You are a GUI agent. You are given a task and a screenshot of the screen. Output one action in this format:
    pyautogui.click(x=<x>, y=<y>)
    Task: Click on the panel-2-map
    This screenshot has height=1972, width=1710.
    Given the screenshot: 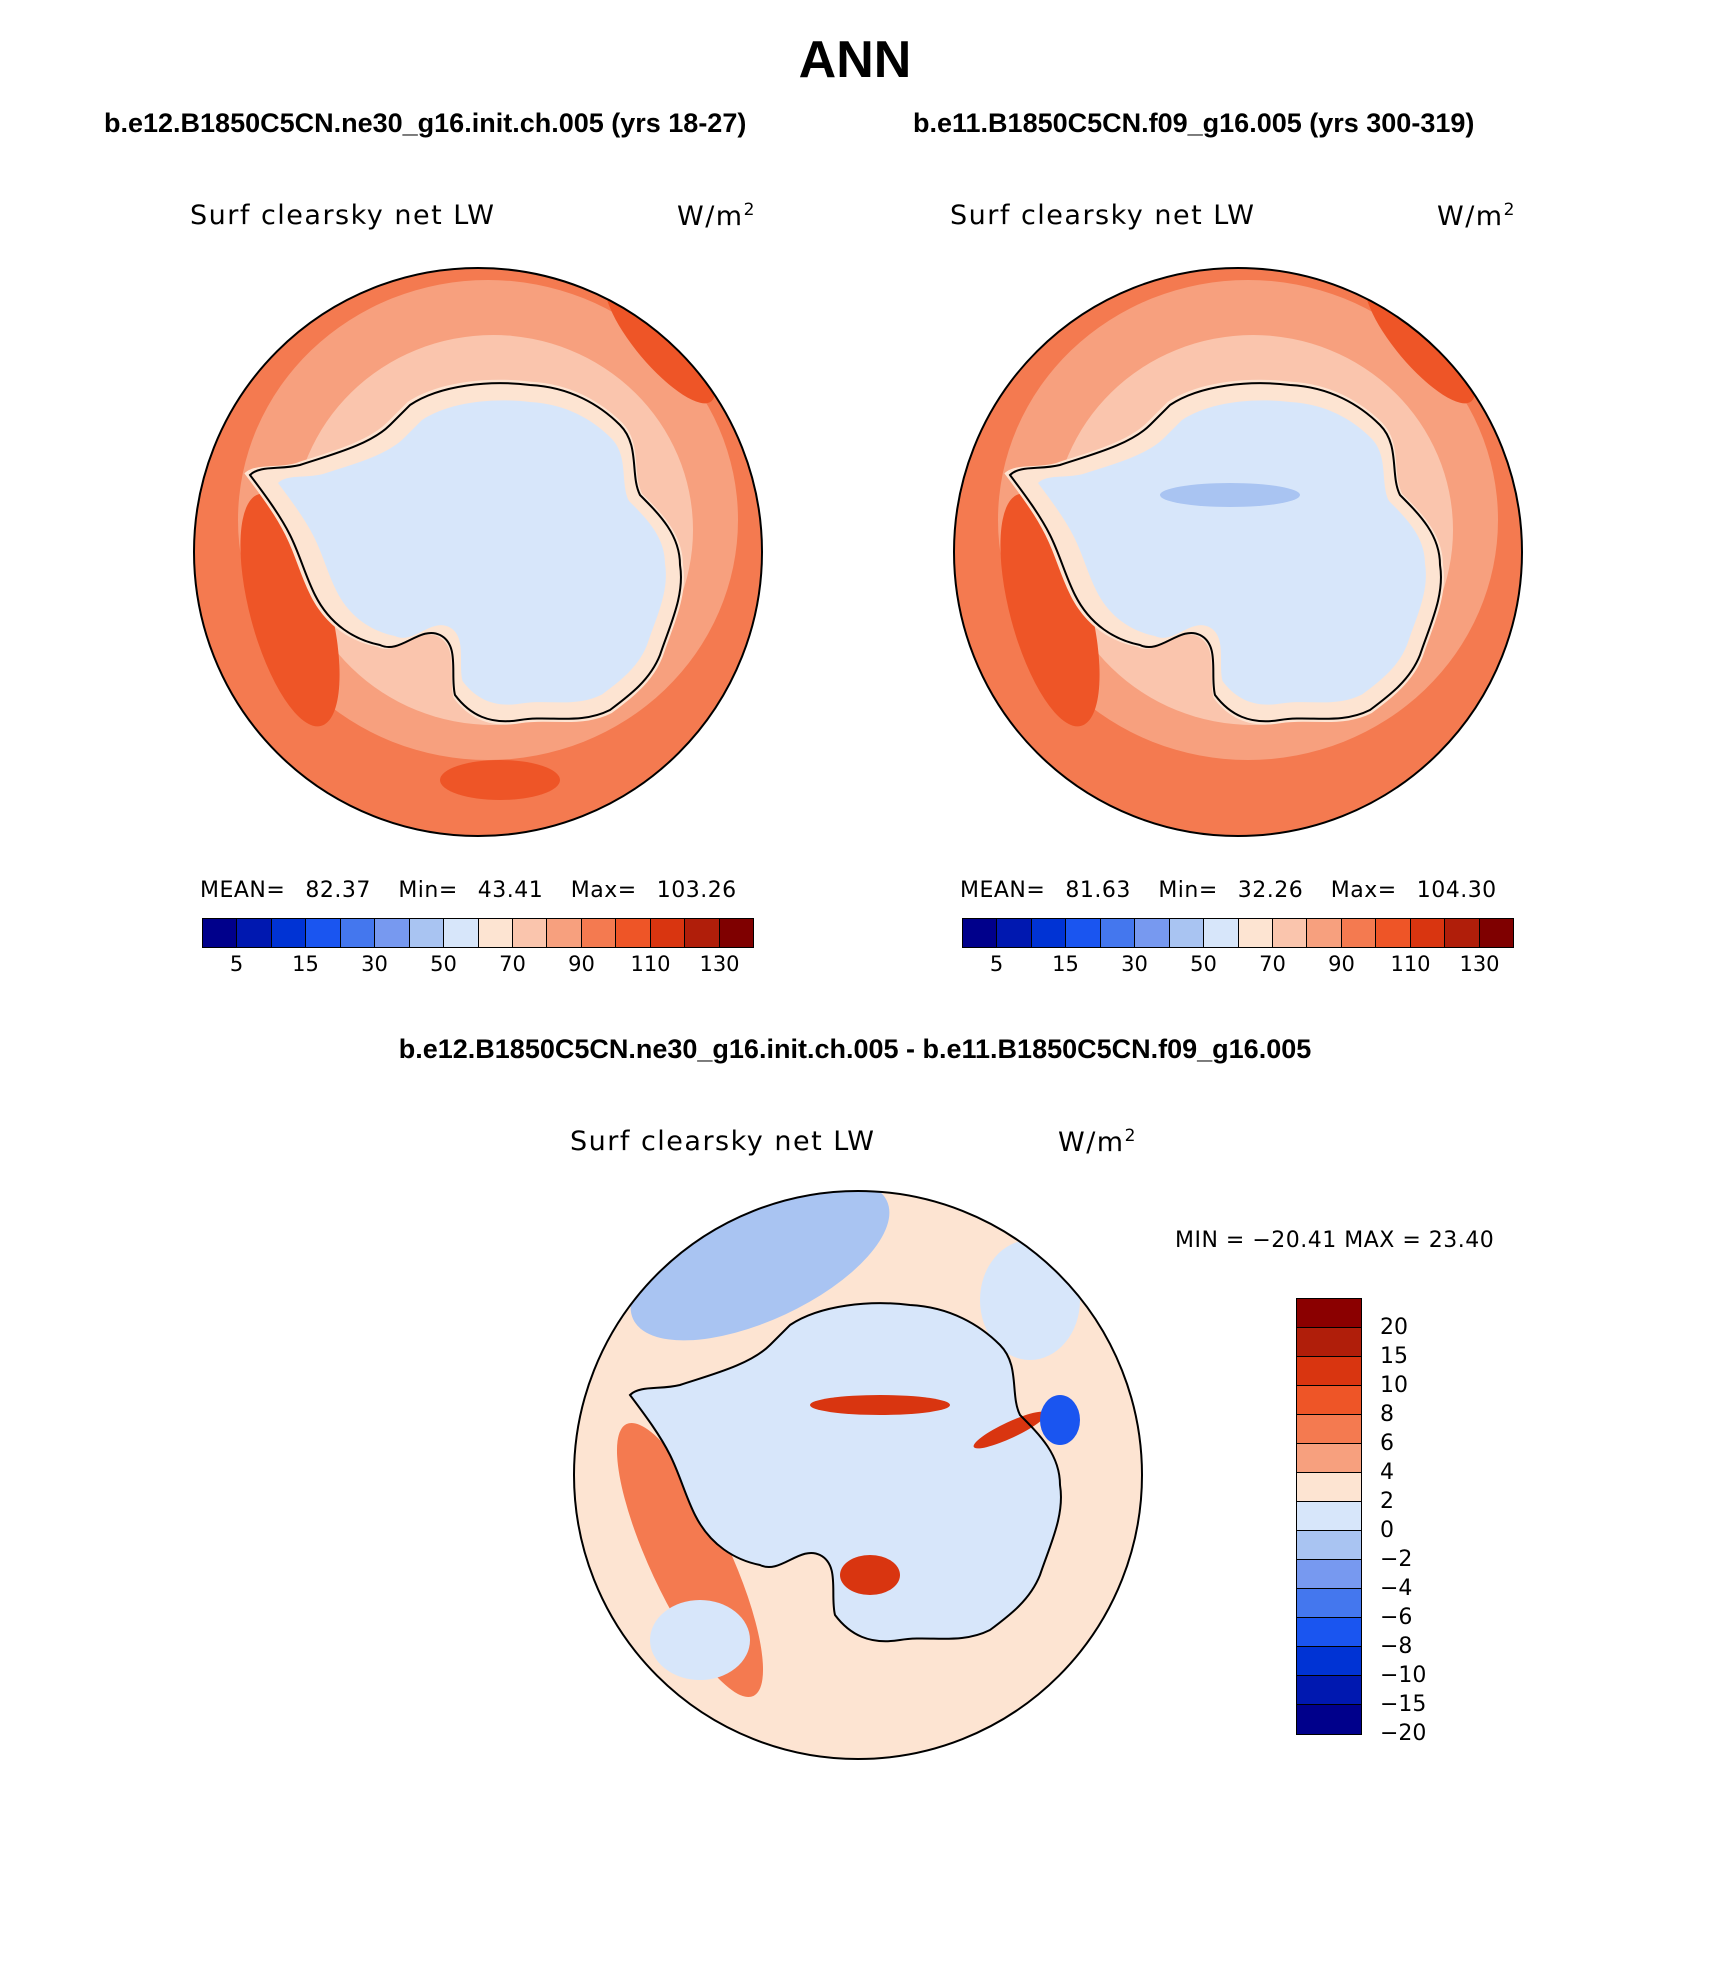 What is the action you would take?
    pyautogui.click(x=1238, y=552)
    